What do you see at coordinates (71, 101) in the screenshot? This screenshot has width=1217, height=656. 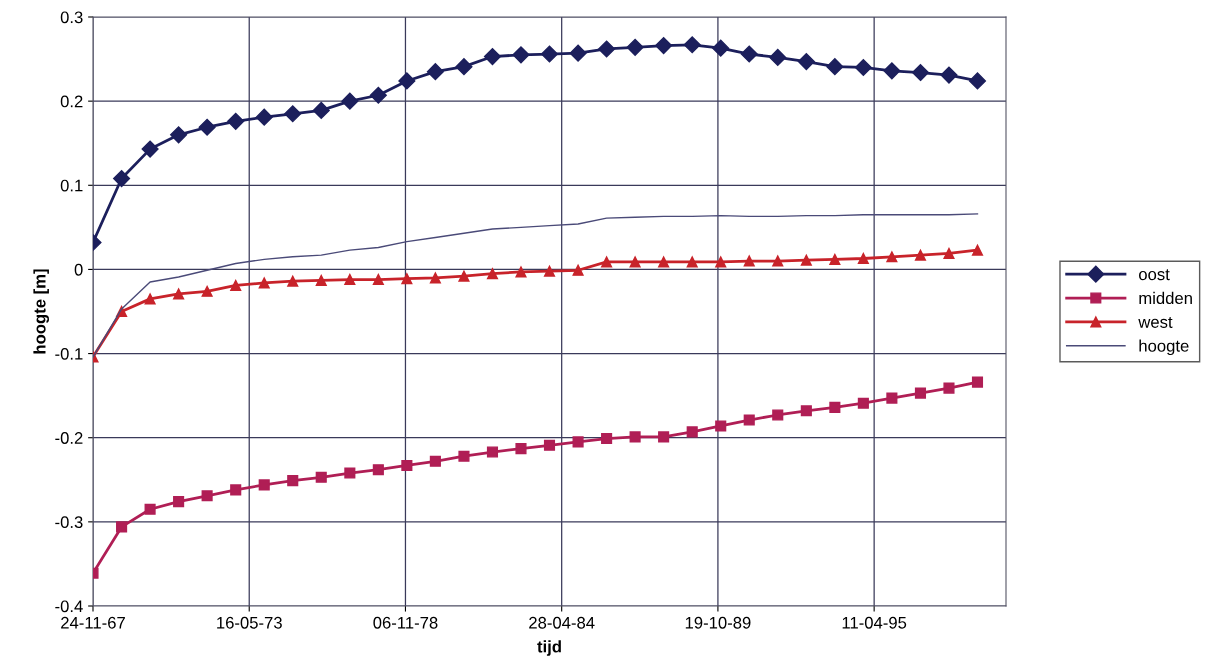 I see `y-tick-label: 0.2` at bounding box center [71, 101].